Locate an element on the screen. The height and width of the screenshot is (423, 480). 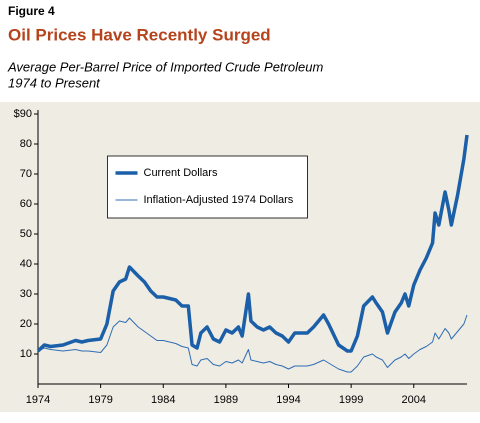
x-tick-label: 1974 is located at coordinates (38, 400).